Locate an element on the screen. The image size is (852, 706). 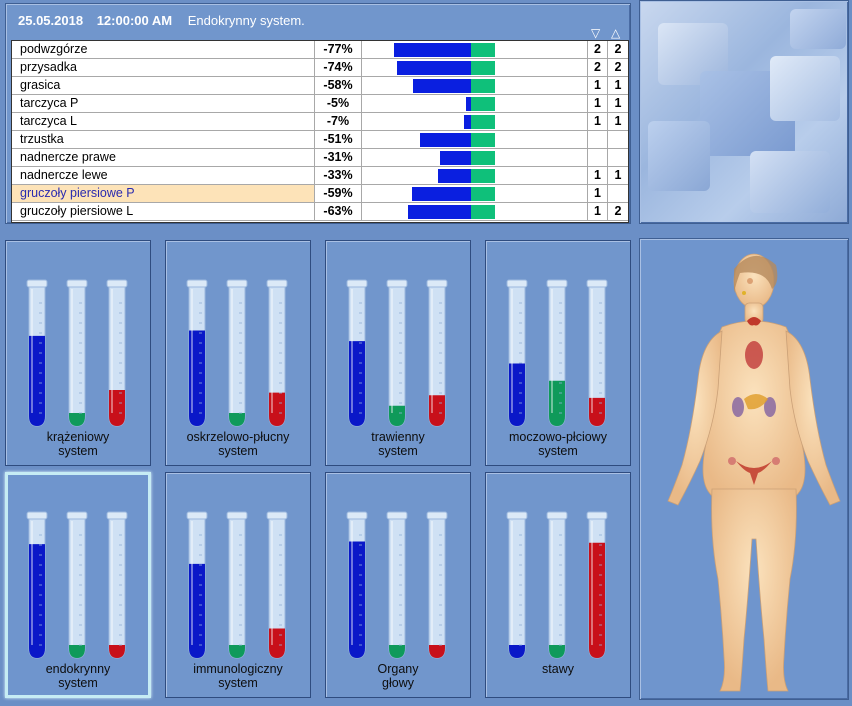
organ-row: gruczoły piersiowe P -59% 1 is located at coordinates (320, 194).